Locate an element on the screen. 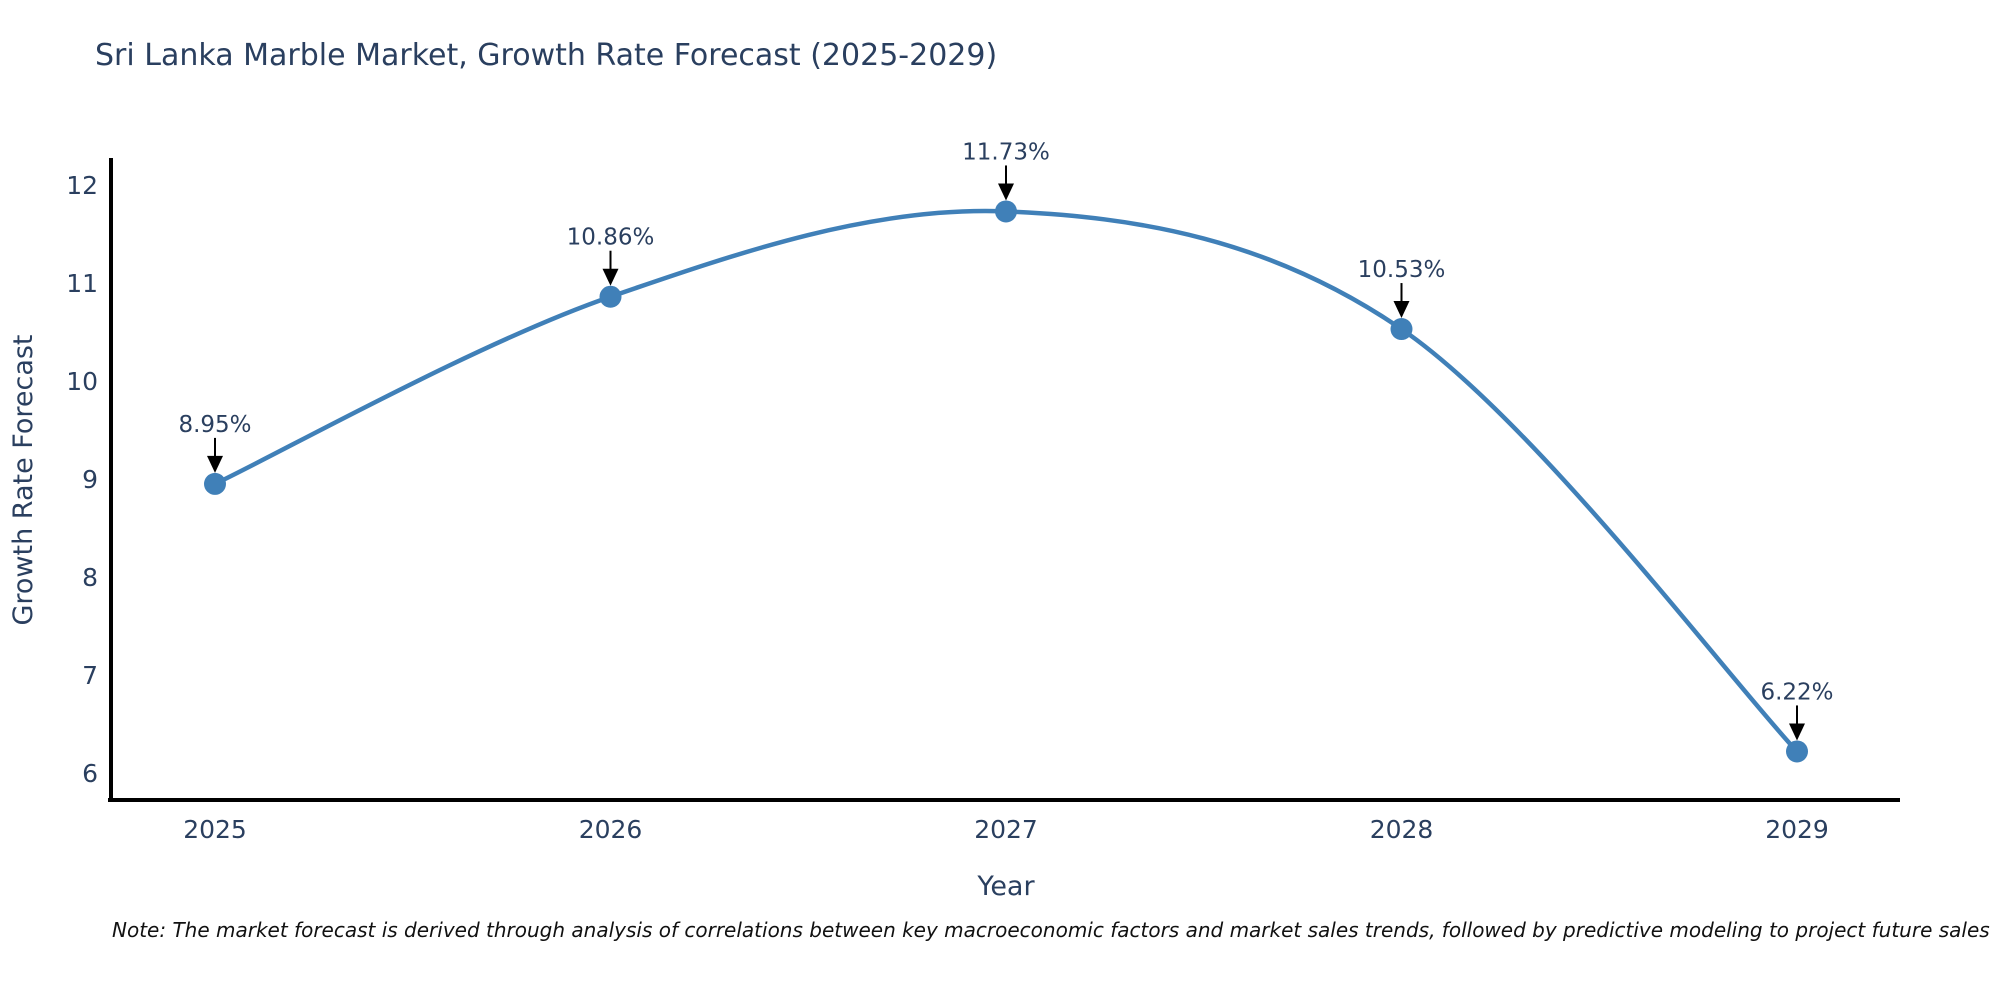 The height and width of the screenshot is (1000, 2000). x-tick-label: 2026 is located at coordinates (611, 829).